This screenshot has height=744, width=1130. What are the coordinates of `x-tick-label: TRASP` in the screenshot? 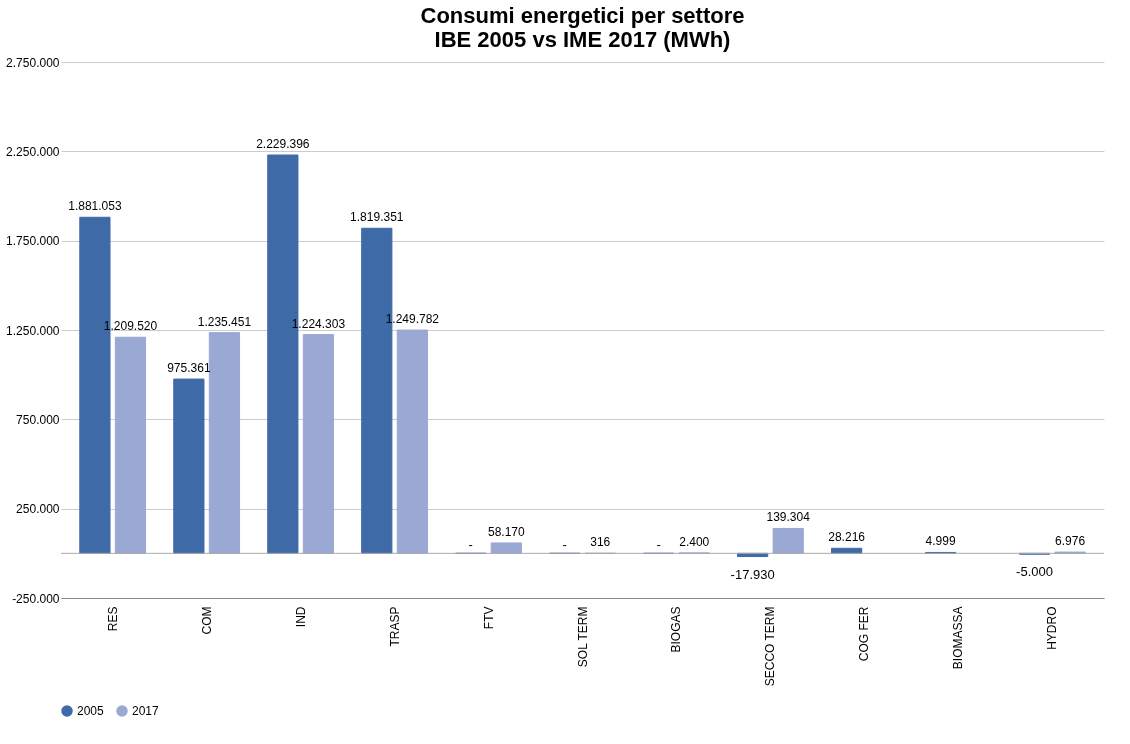 It's located at (394, 626).